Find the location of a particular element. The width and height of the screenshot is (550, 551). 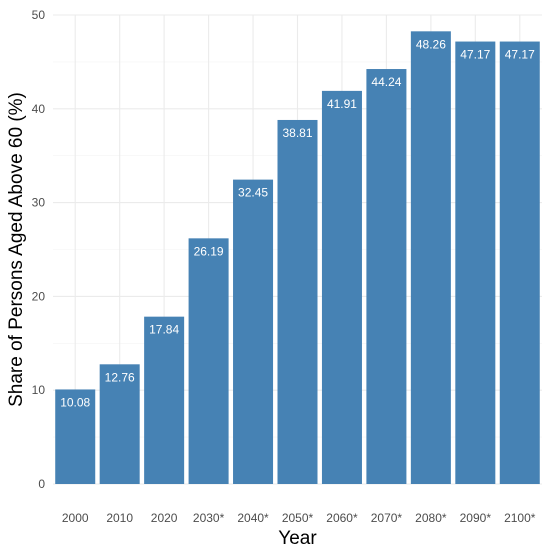

bar-2070-projected is located at coordinates (386, 276).